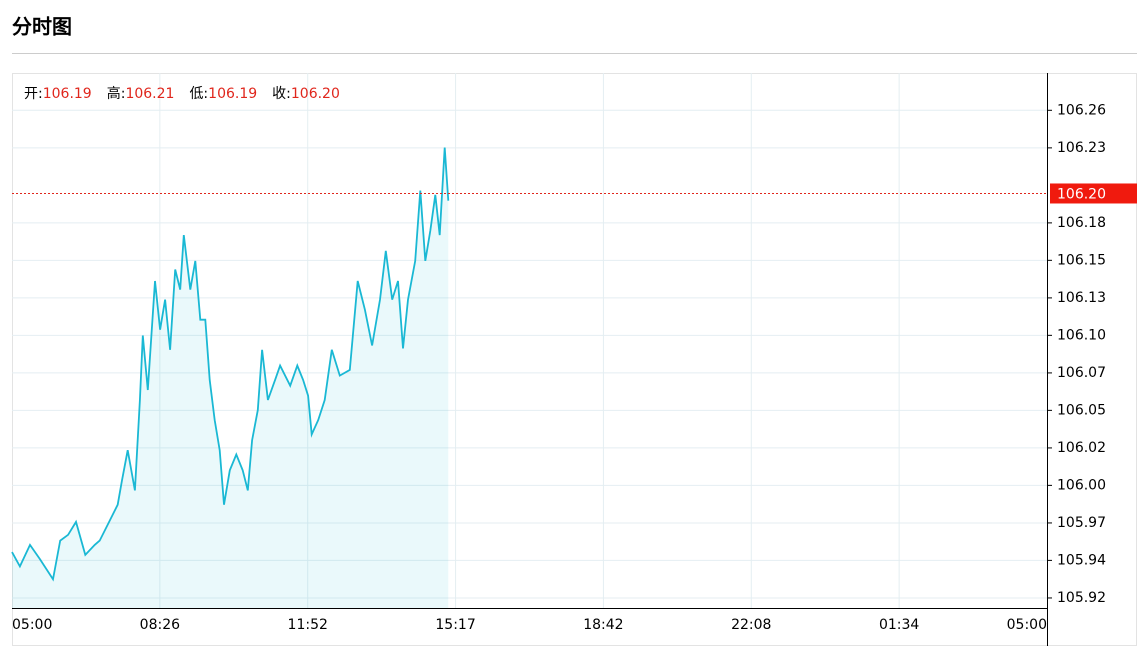 The image size is (1142, 658). What do you see at coordinates (308, 625) in the screenshot?
I see `x-tick-label: 11:52` at bounding box center [308, 625].